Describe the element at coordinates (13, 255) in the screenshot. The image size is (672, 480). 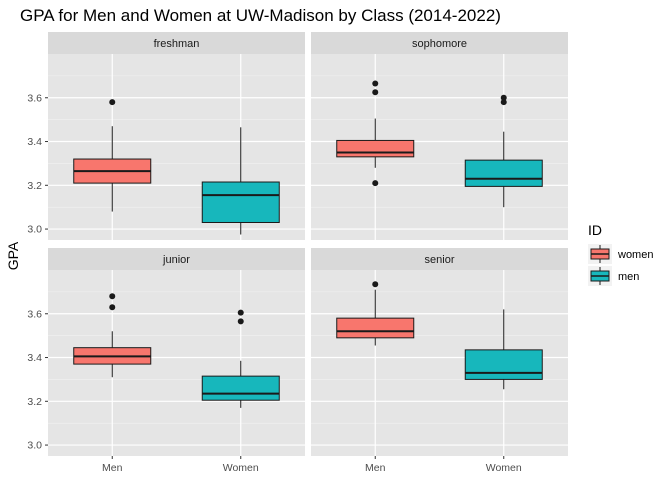
I see `y-axis-title: GPA` at that location.